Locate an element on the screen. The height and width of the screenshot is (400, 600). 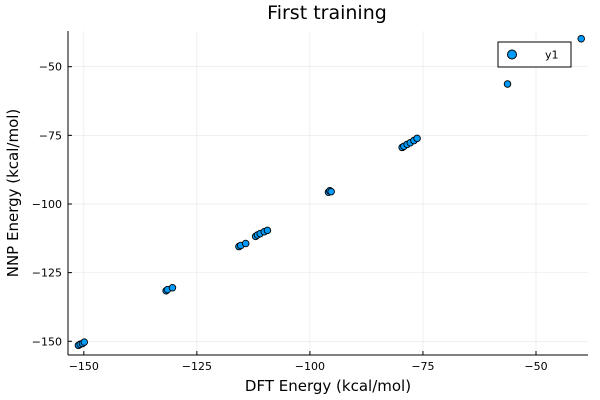
y-tick-label: −125 is located at coordinates (47, 273).